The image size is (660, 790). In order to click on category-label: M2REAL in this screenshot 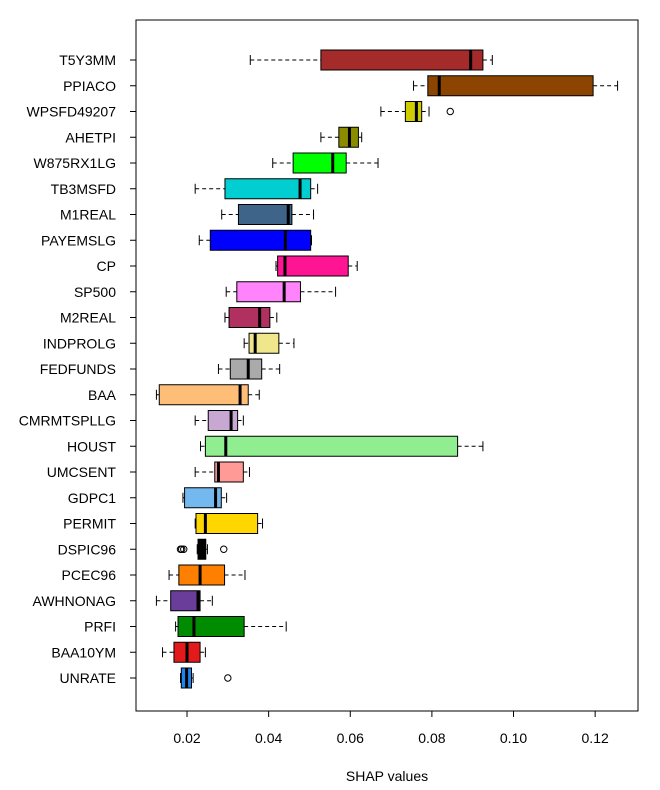, I will do `click(88, 318)`.